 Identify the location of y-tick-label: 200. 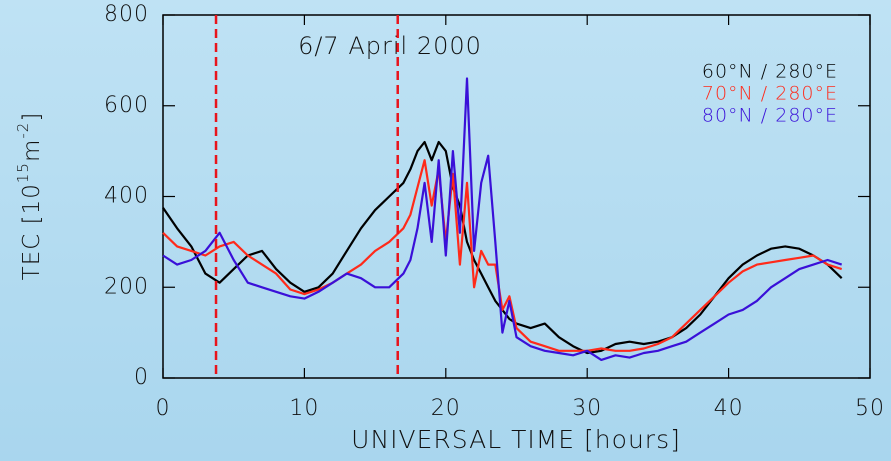
(126, 286).